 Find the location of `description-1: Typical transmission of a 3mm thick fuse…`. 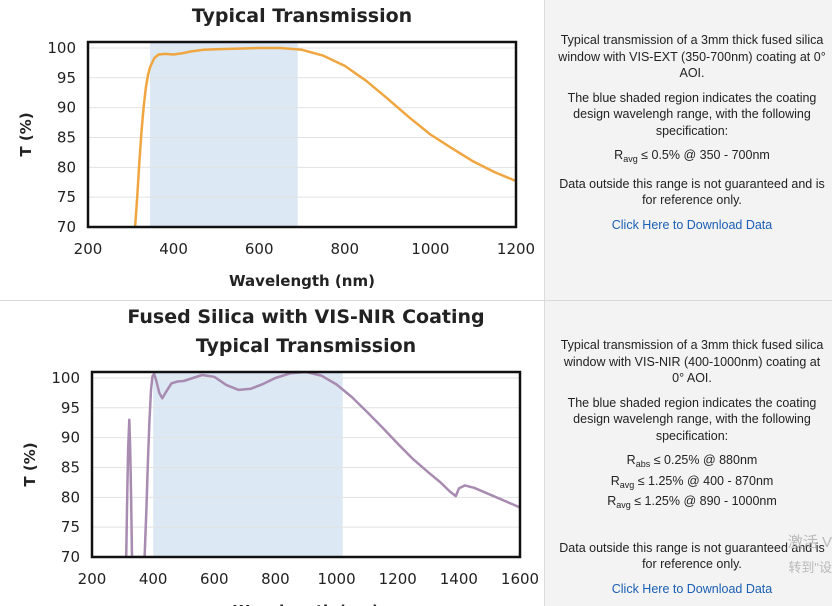

description-1: Typical transmission of a 3mm thick fuse… is located at coordinates (692, 132).